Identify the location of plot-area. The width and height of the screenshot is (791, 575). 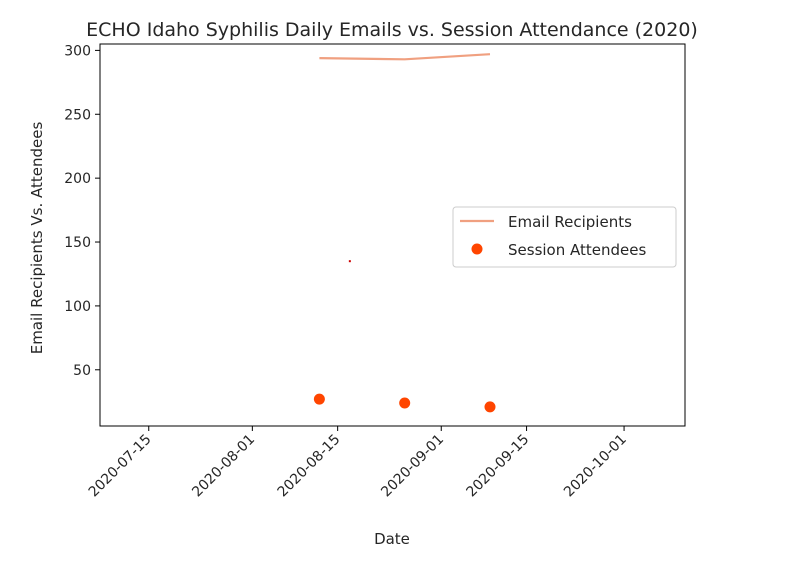
(404, 233).